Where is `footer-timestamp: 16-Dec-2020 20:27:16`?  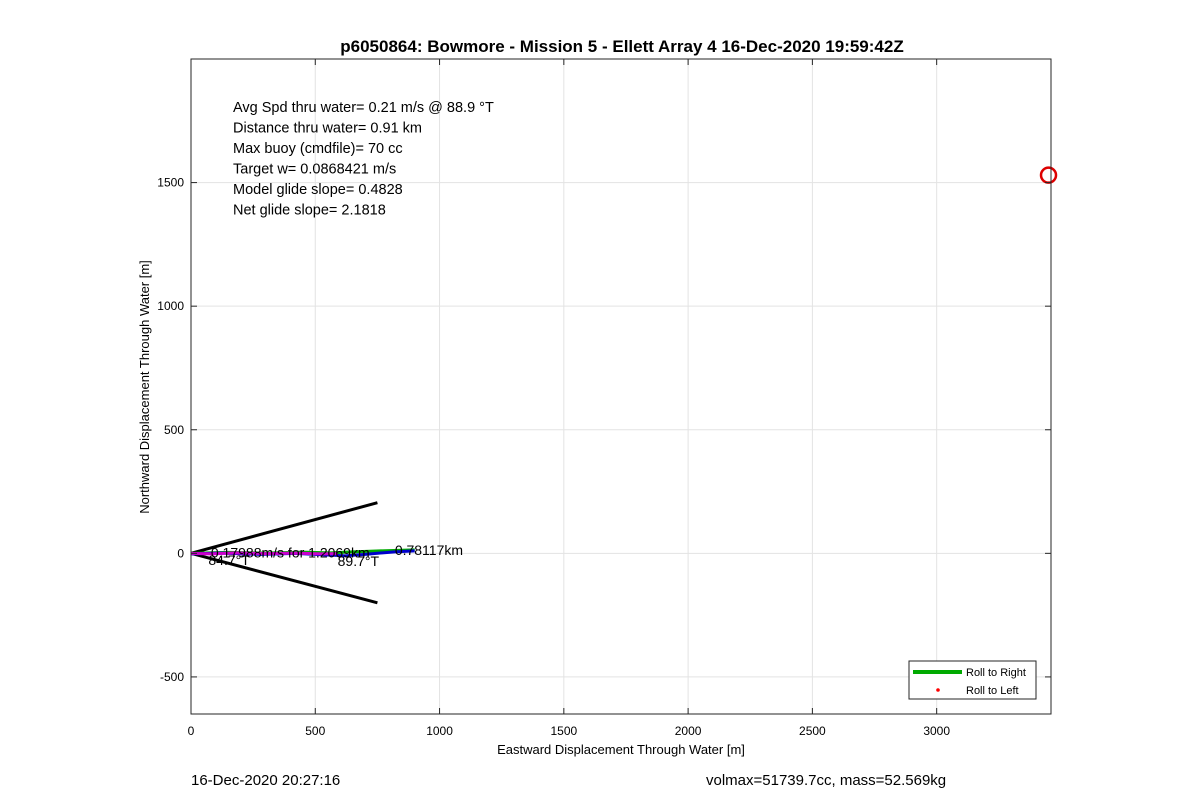
footer-timestamp: 16-Dec-2020 20:27:16 is located at coordinates (266, 780).